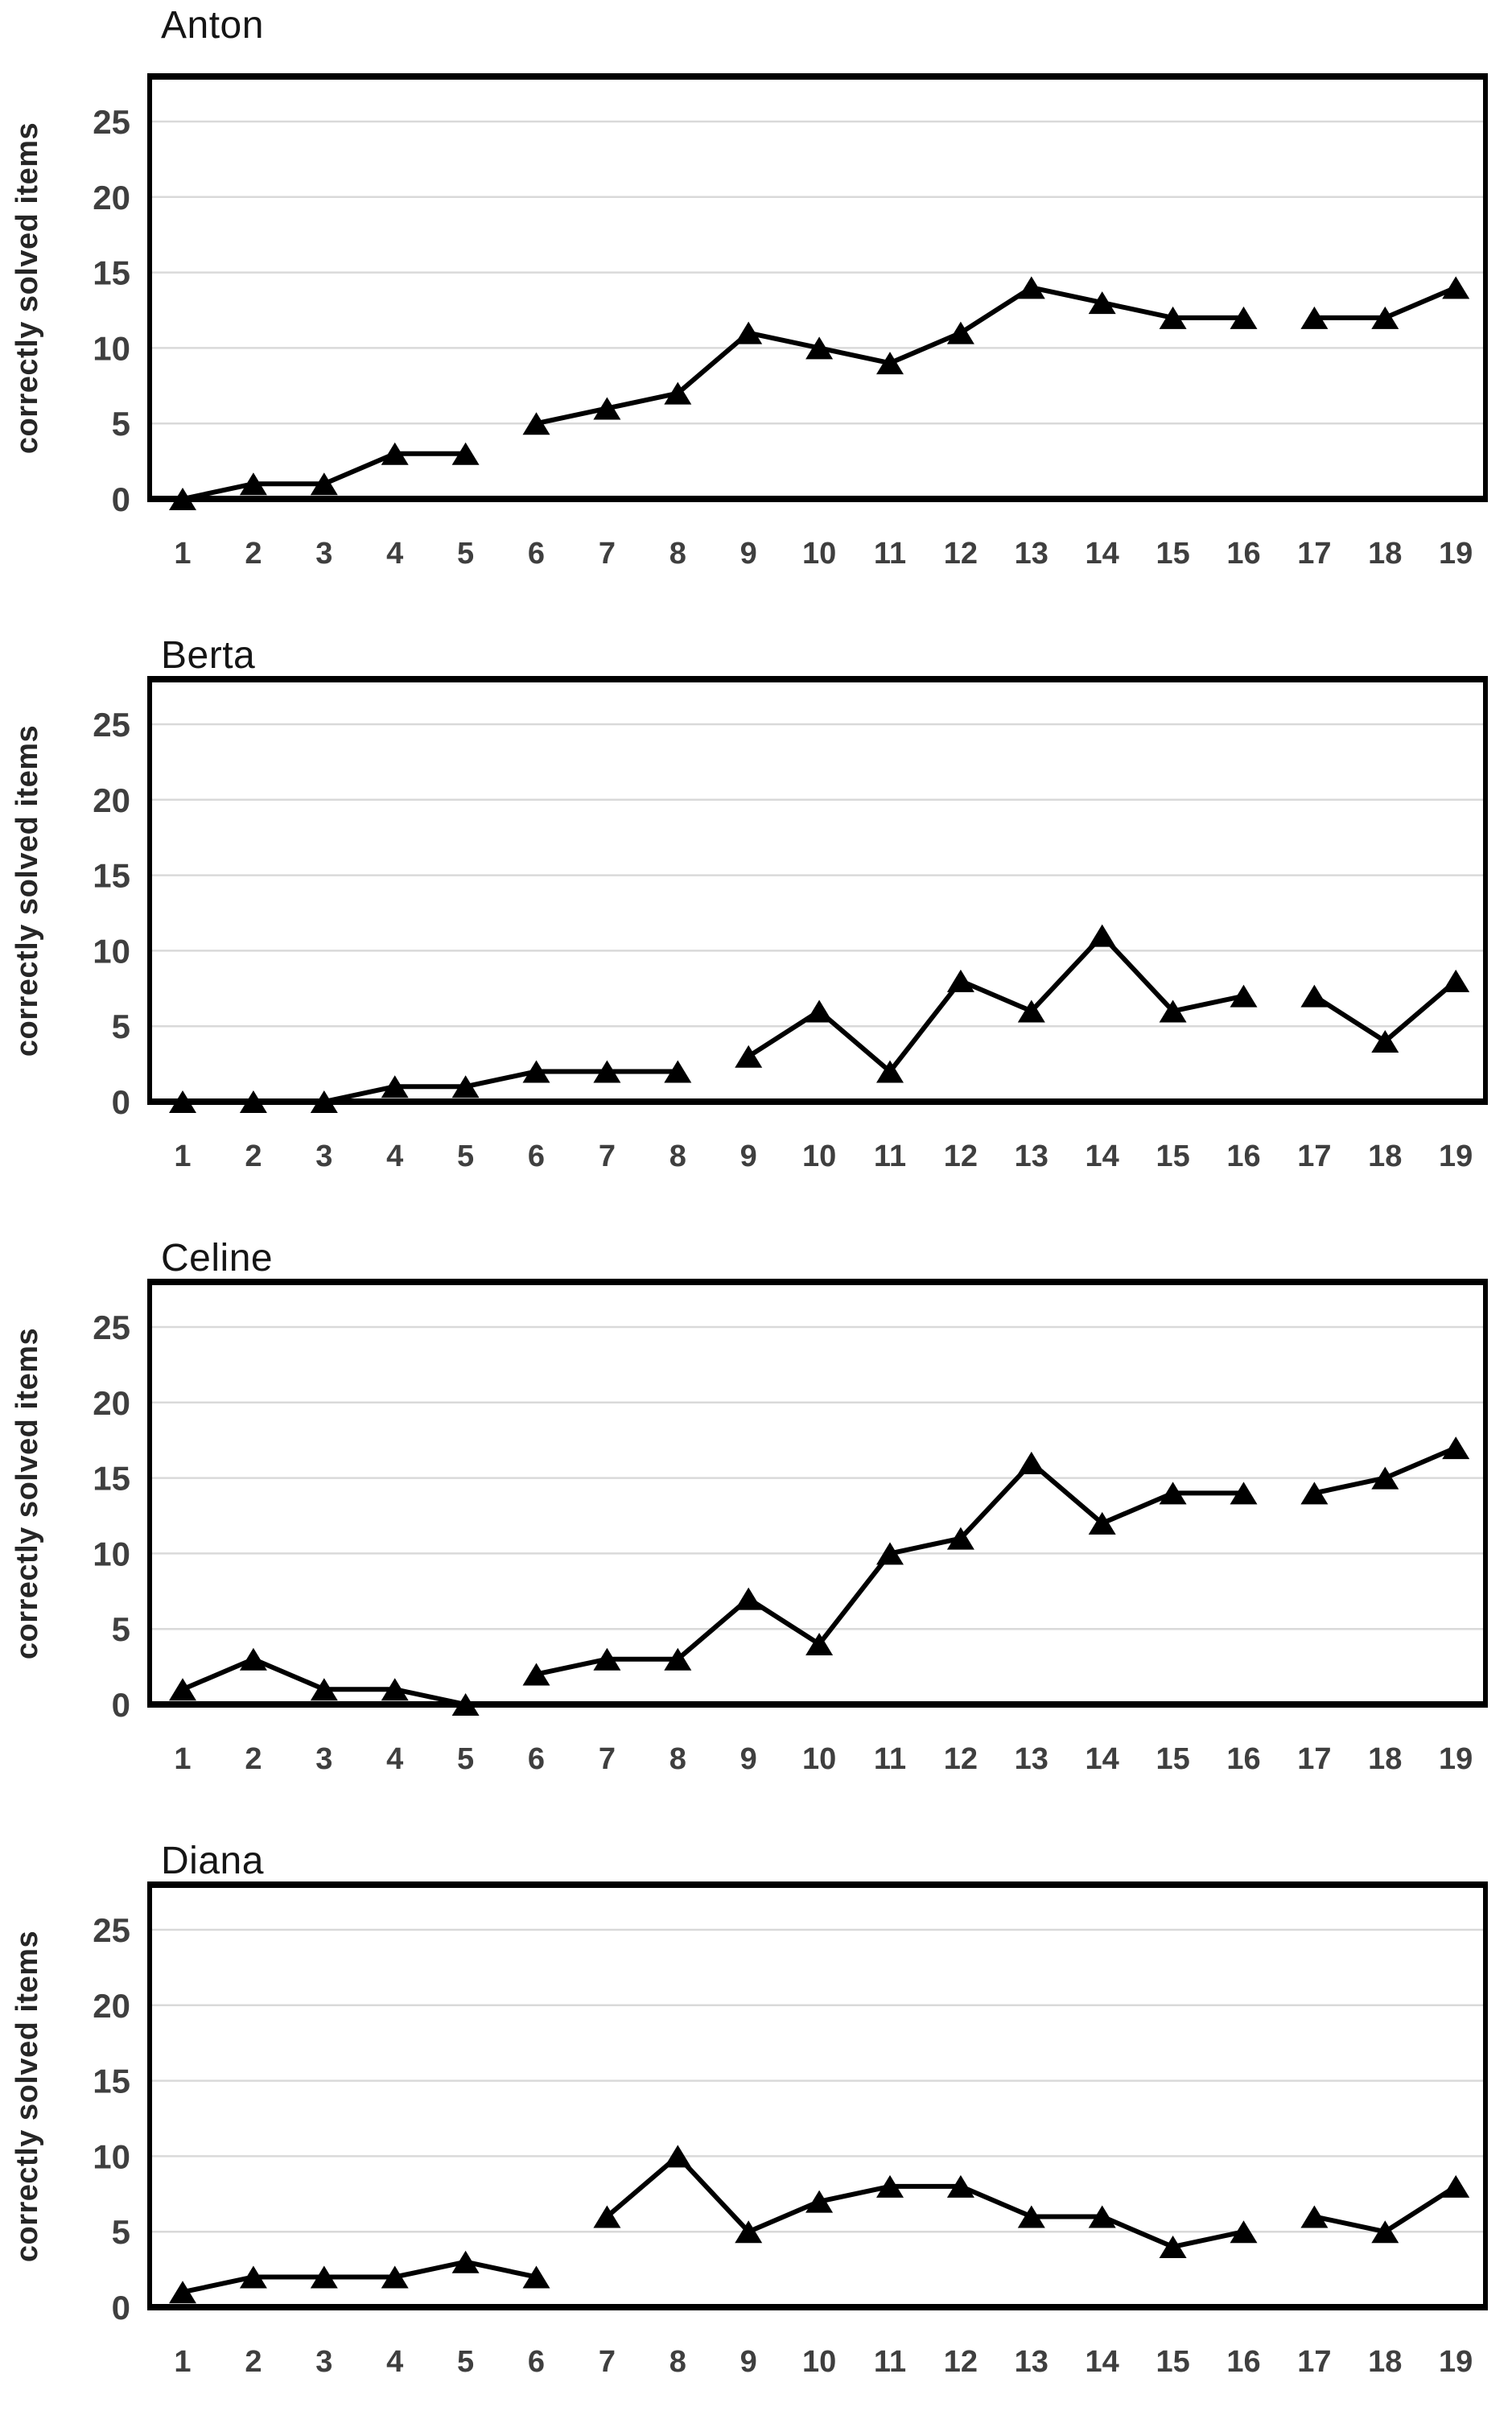 Image resolution: width=1512 pixels, height=2411 pixels. Describe the element at coordinates (111, 122) in the screenshot. I see `y-tick-label: 25` at that location.